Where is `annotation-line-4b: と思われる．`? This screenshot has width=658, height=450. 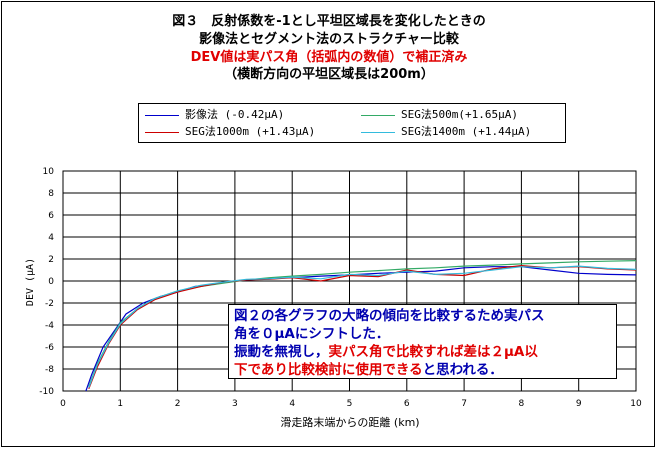 annotation-line-4b: と思われる． is located at coordinates (462, 370).